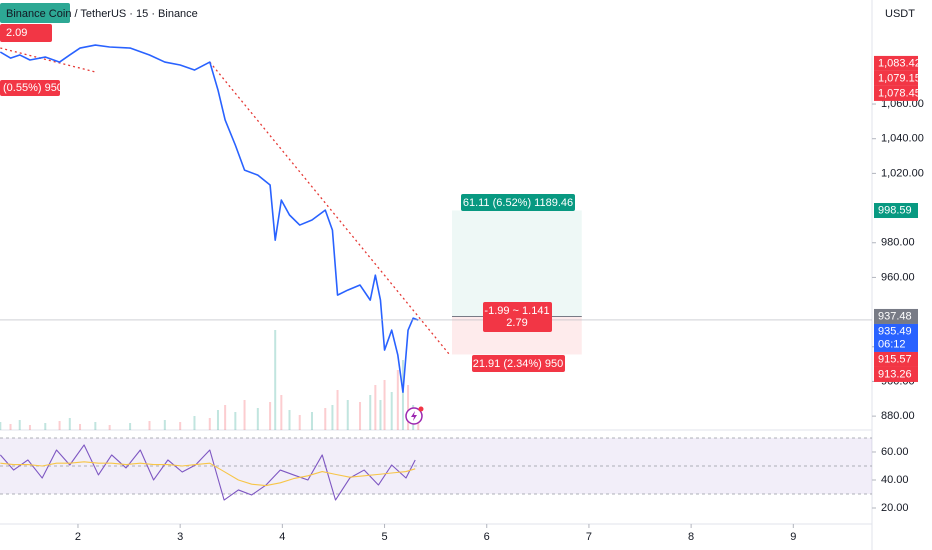 The image size is (932, 550). Describe the element at coordinates (895, 452) in the screenshot. I see `y-tick-label: 60.00` at that location.